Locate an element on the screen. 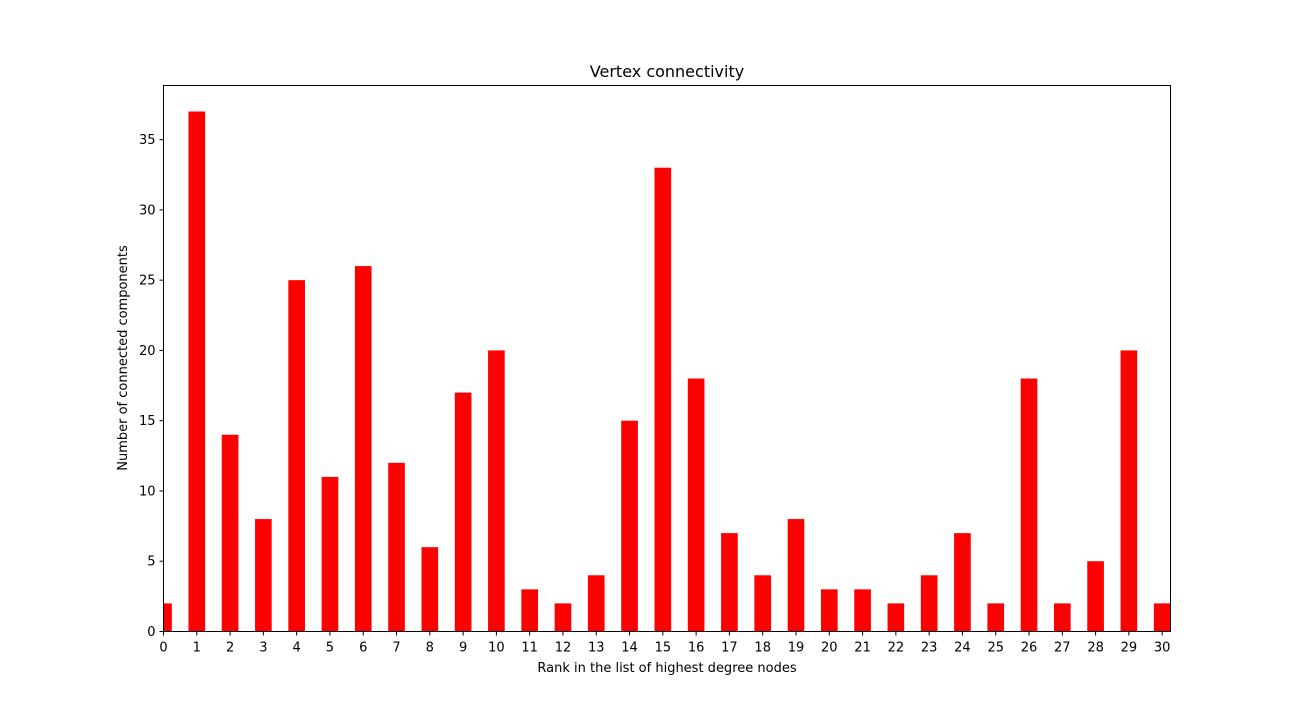 The width and height of the screenshot is (1301, 714). x-tick-label-2: 2 is located at coordinates (230, 648).